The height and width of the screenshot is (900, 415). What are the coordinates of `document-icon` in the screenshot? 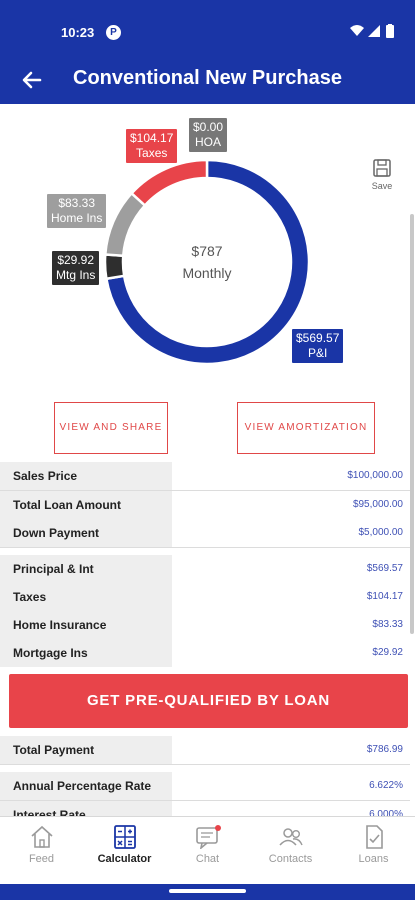 It's located at (374, 837).